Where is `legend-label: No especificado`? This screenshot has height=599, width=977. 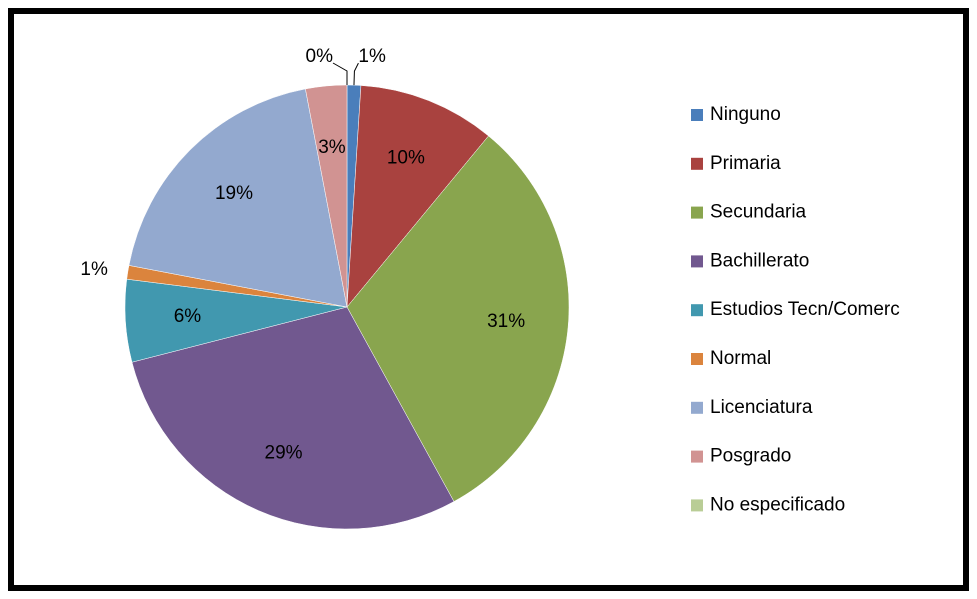 legend-label: No especificado is located at coordinates (777, 504).